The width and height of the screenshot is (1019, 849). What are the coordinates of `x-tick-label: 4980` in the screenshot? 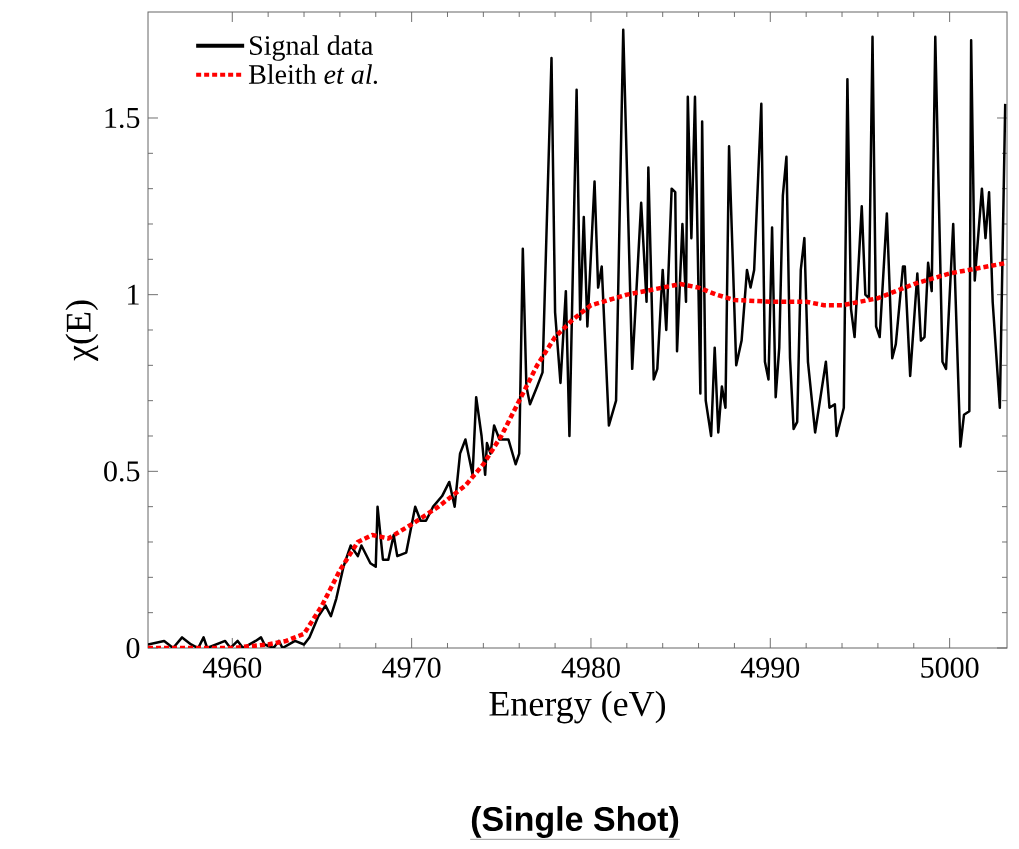 It's located at (590, 667).